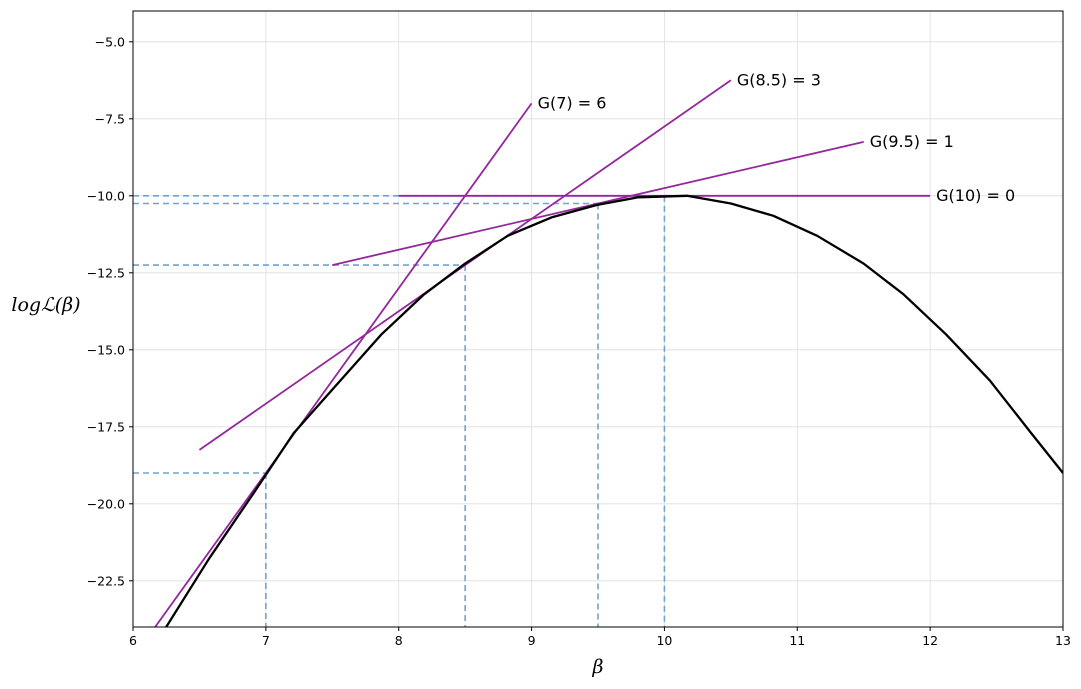 This screenshot has width=1081, height=689. What do you see at coordinates (110, 41) in the screenshot?
I see `y-tick-label: −5.0` at bounding box center [110, 41].